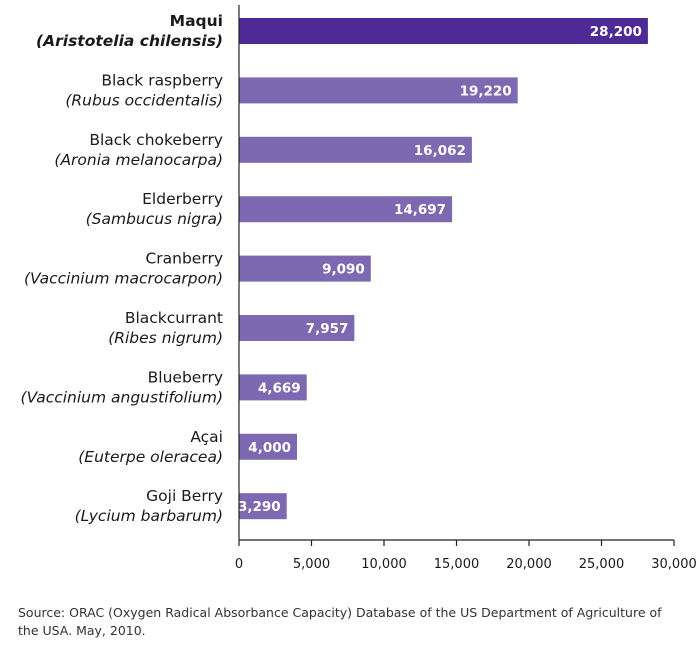 Image resolution: width=700 pixels, height=658 pixels. Describe the element at coordinates (239, 564) in the screenshot. I see `x-tick-label: 0` at that location.